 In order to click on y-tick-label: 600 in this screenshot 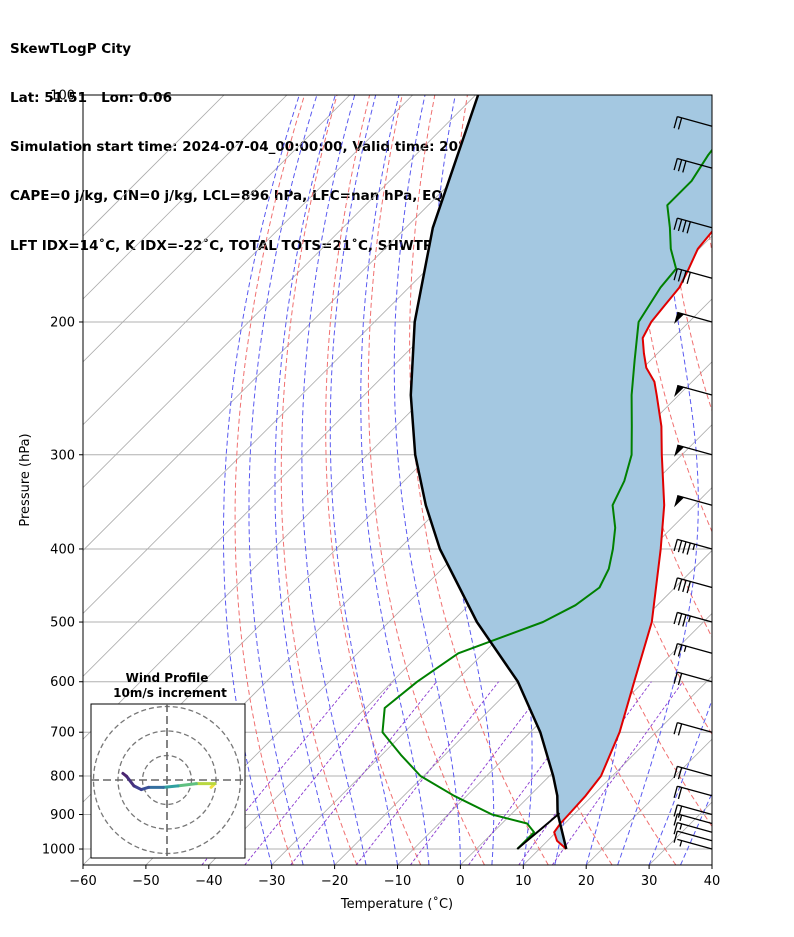, I will do `click(62, 682)`.